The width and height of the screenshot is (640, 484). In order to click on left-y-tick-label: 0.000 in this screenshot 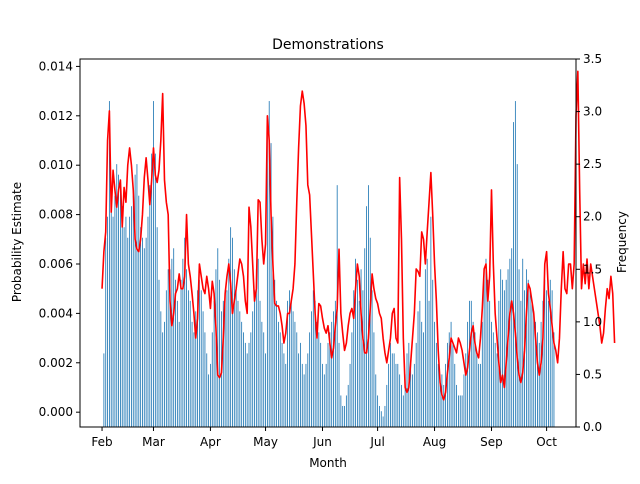, I will do `click(56, 412)`.